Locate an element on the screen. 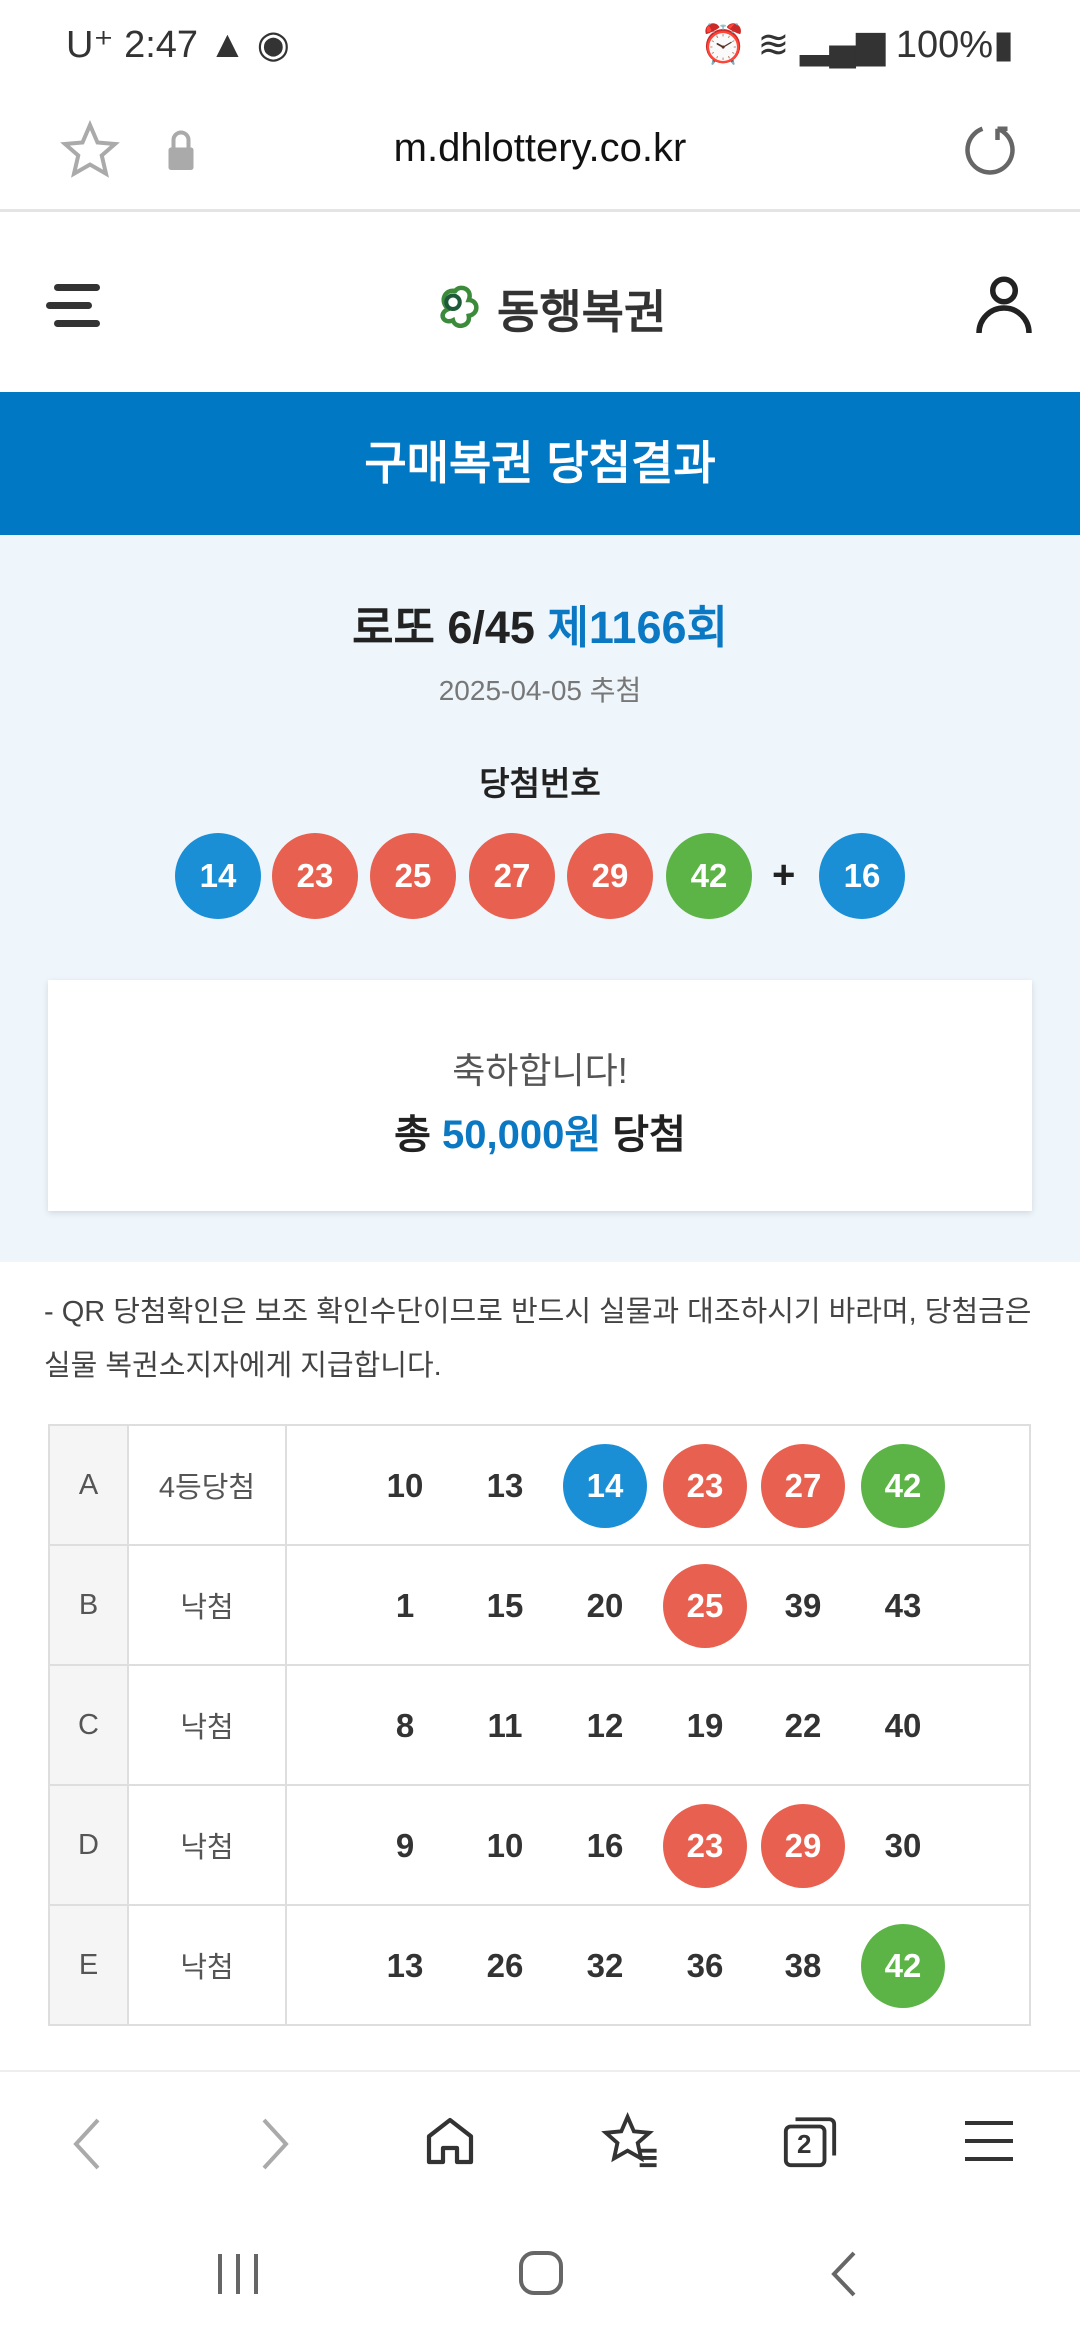 The width and height of the screenshot is (1080, 2340). game-numbers: 9 10 16 23 29 30 is located at coordinates (658, 1845).